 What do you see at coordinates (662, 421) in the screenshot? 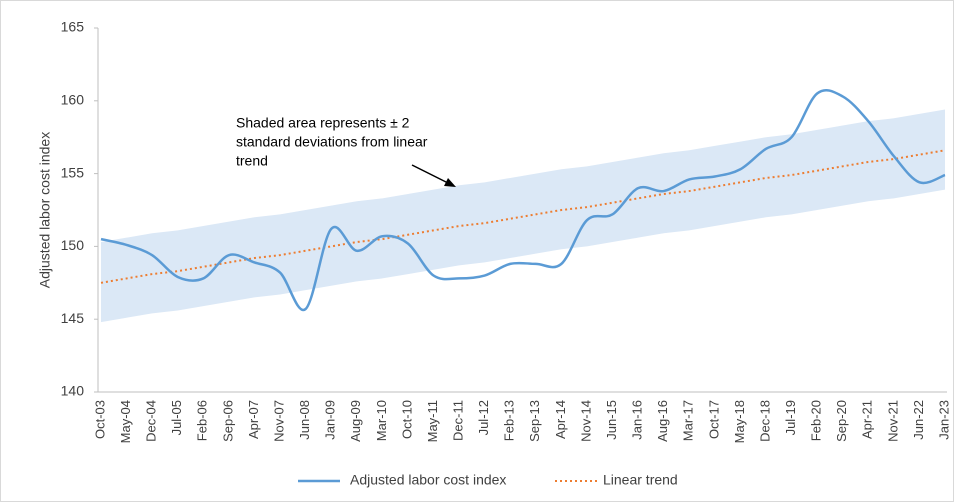
I see `x-tick-label: Aug-16` at bounding box center [662, 421].